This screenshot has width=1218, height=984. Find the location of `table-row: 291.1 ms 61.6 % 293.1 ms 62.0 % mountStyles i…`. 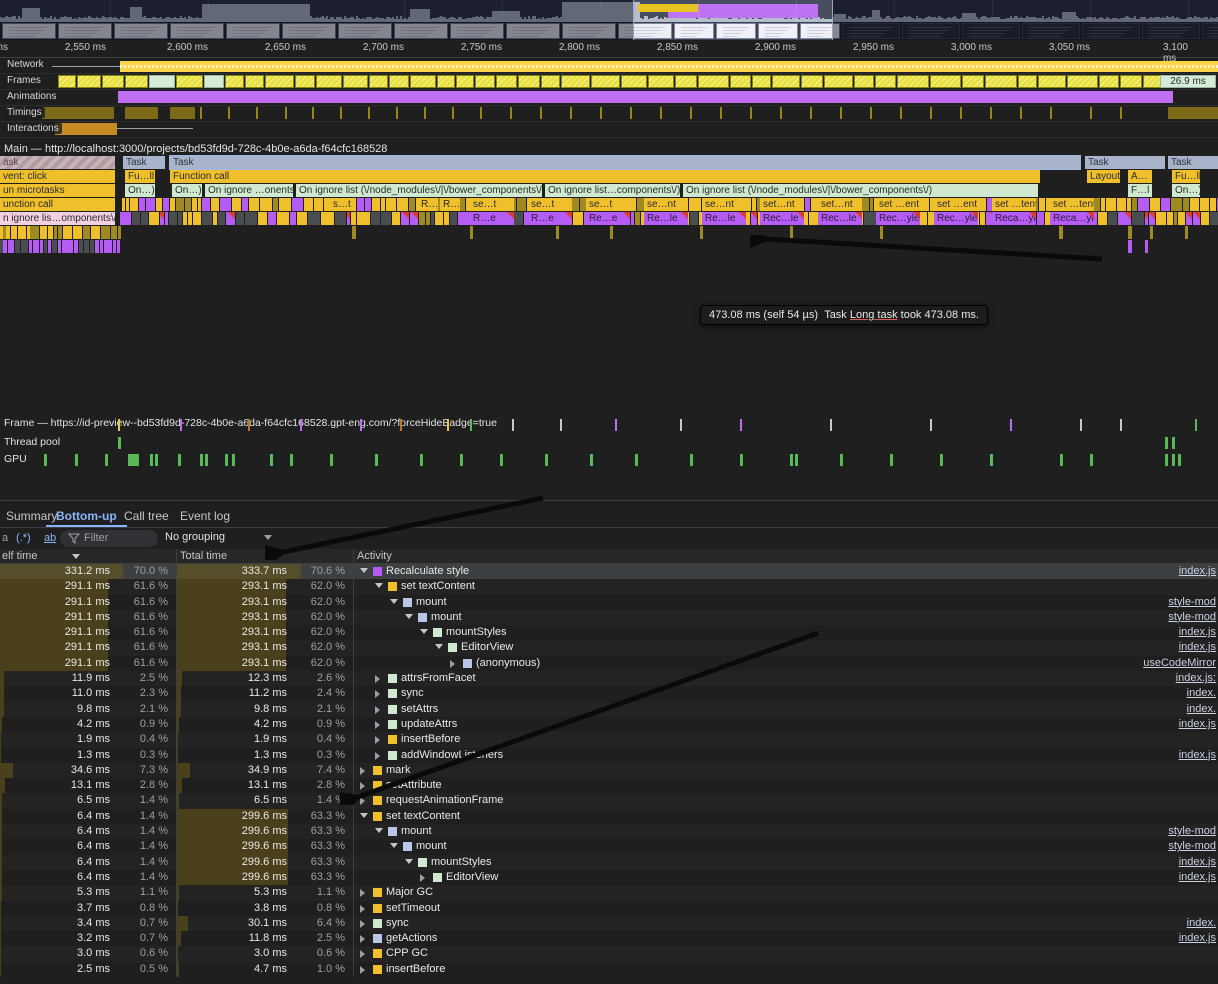

table-row: 291.1 ms 61.6 % 293.1 ms 62.0 % mountStyles i… is located at coordinates (609, 633).